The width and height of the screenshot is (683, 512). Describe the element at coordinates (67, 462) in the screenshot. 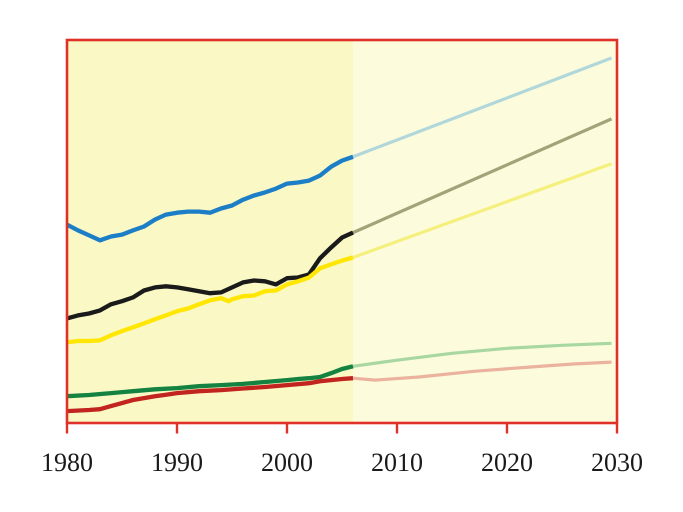

I see `x-tick-label-1980: 1980` at that location.